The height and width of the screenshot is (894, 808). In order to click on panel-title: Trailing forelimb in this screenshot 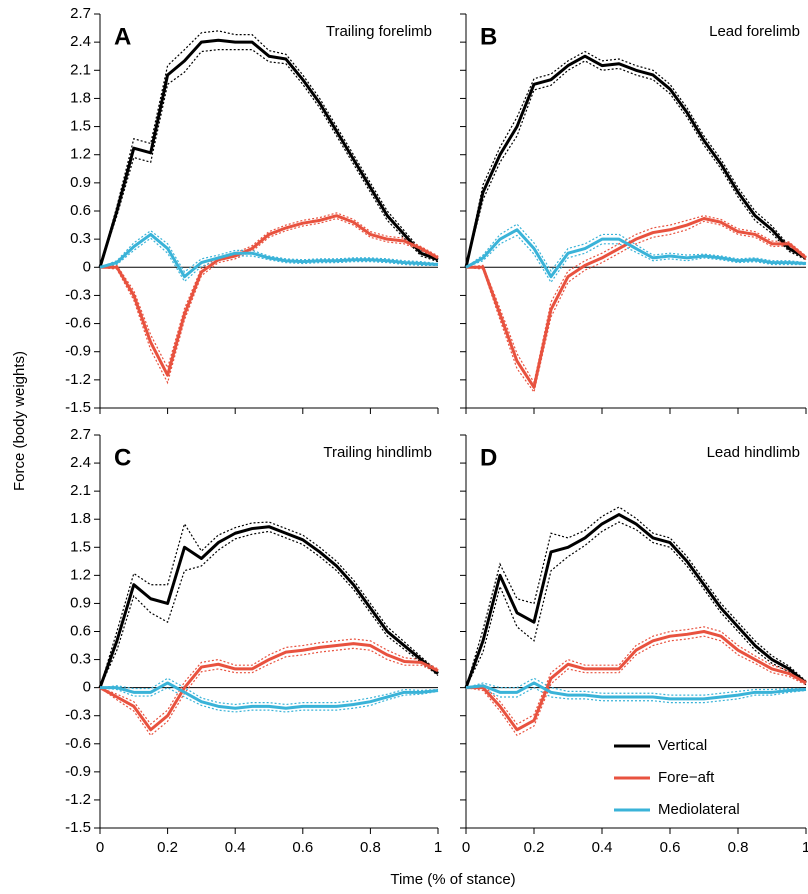, I will do `click(379, 31)`.